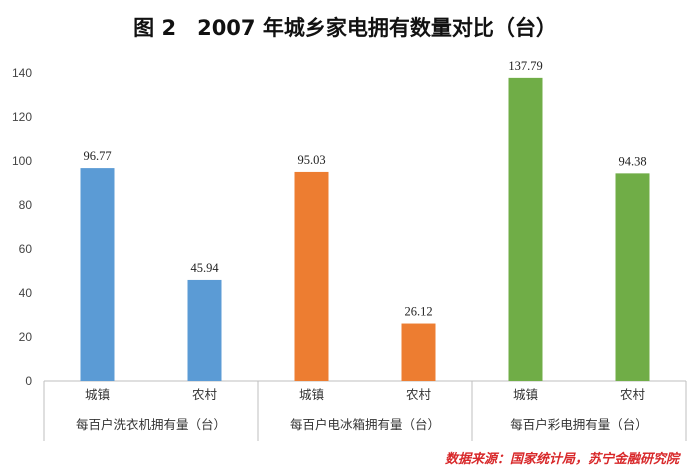  I want to click on data-label: 95.03, so click(311, 160).